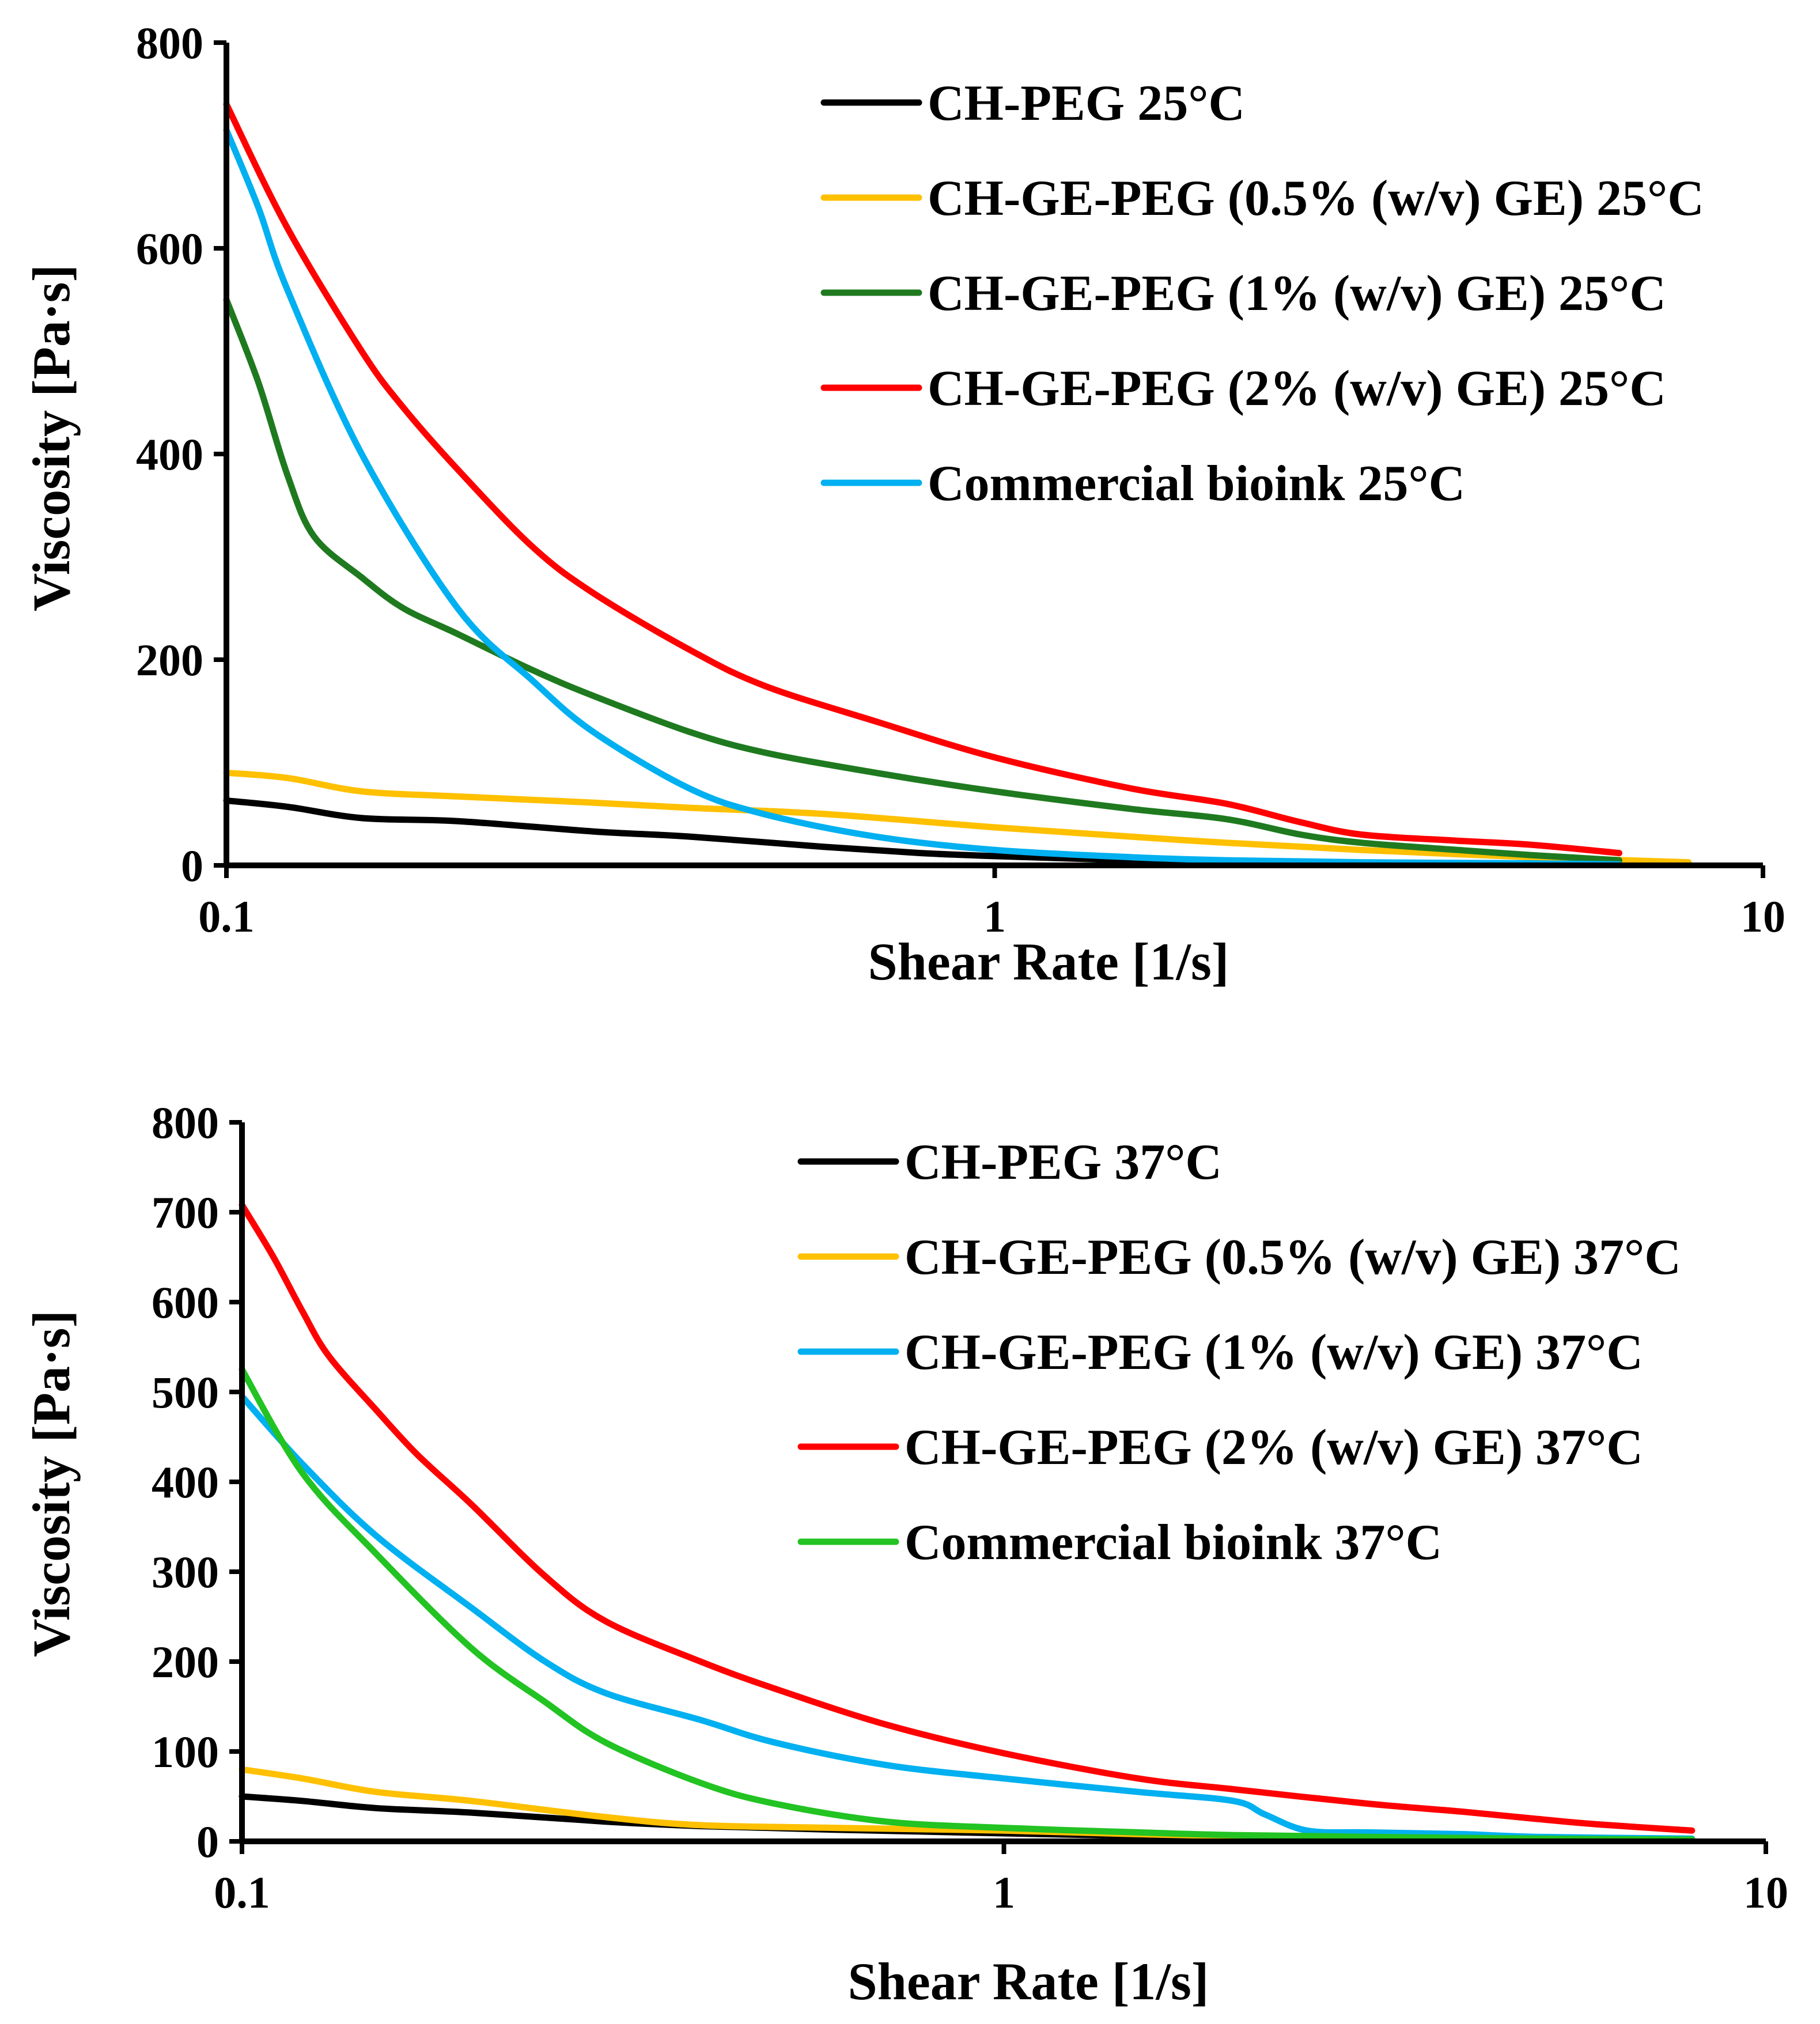 The height and width of the screenshot is (2024, 1820). What do you see at coordinates (1087, 103) in the screenshot?
I see `legend-label-ch-peg-25c: CH-PEG 25°C` at bounding box center [1087, 103].